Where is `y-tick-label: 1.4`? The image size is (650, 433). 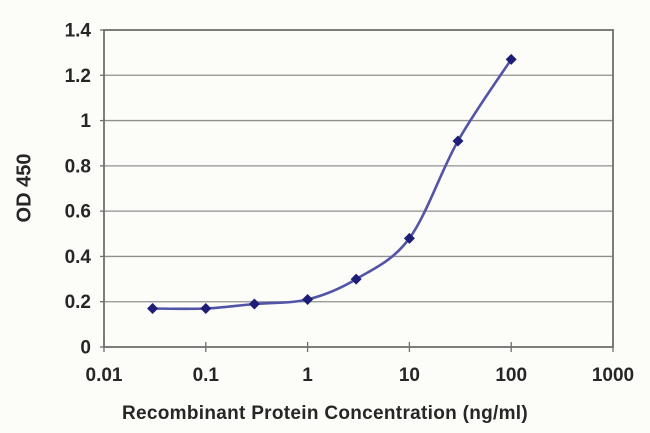 y-tick-label: 1.4 is located at coordinates (78, 31).